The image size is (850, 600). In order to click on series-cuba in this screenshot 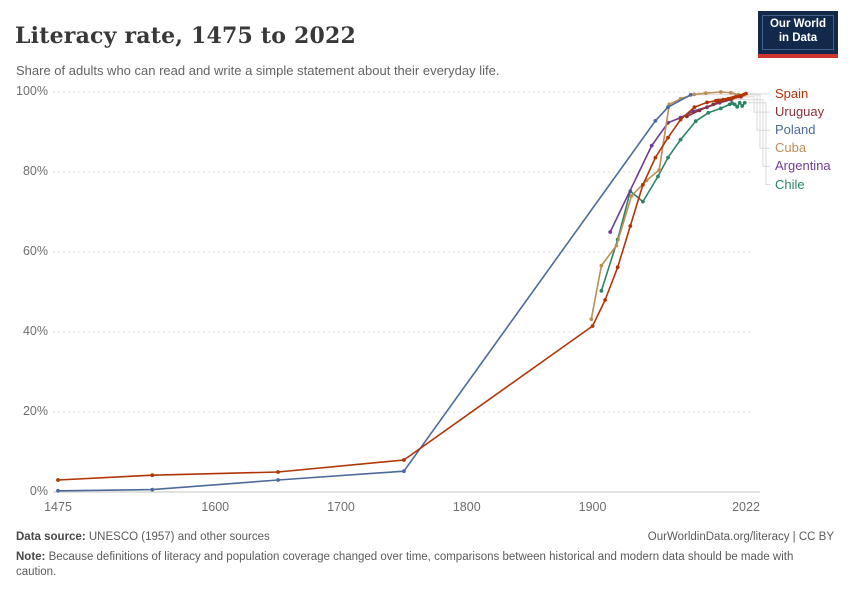, I will do `click(665, 206)`.